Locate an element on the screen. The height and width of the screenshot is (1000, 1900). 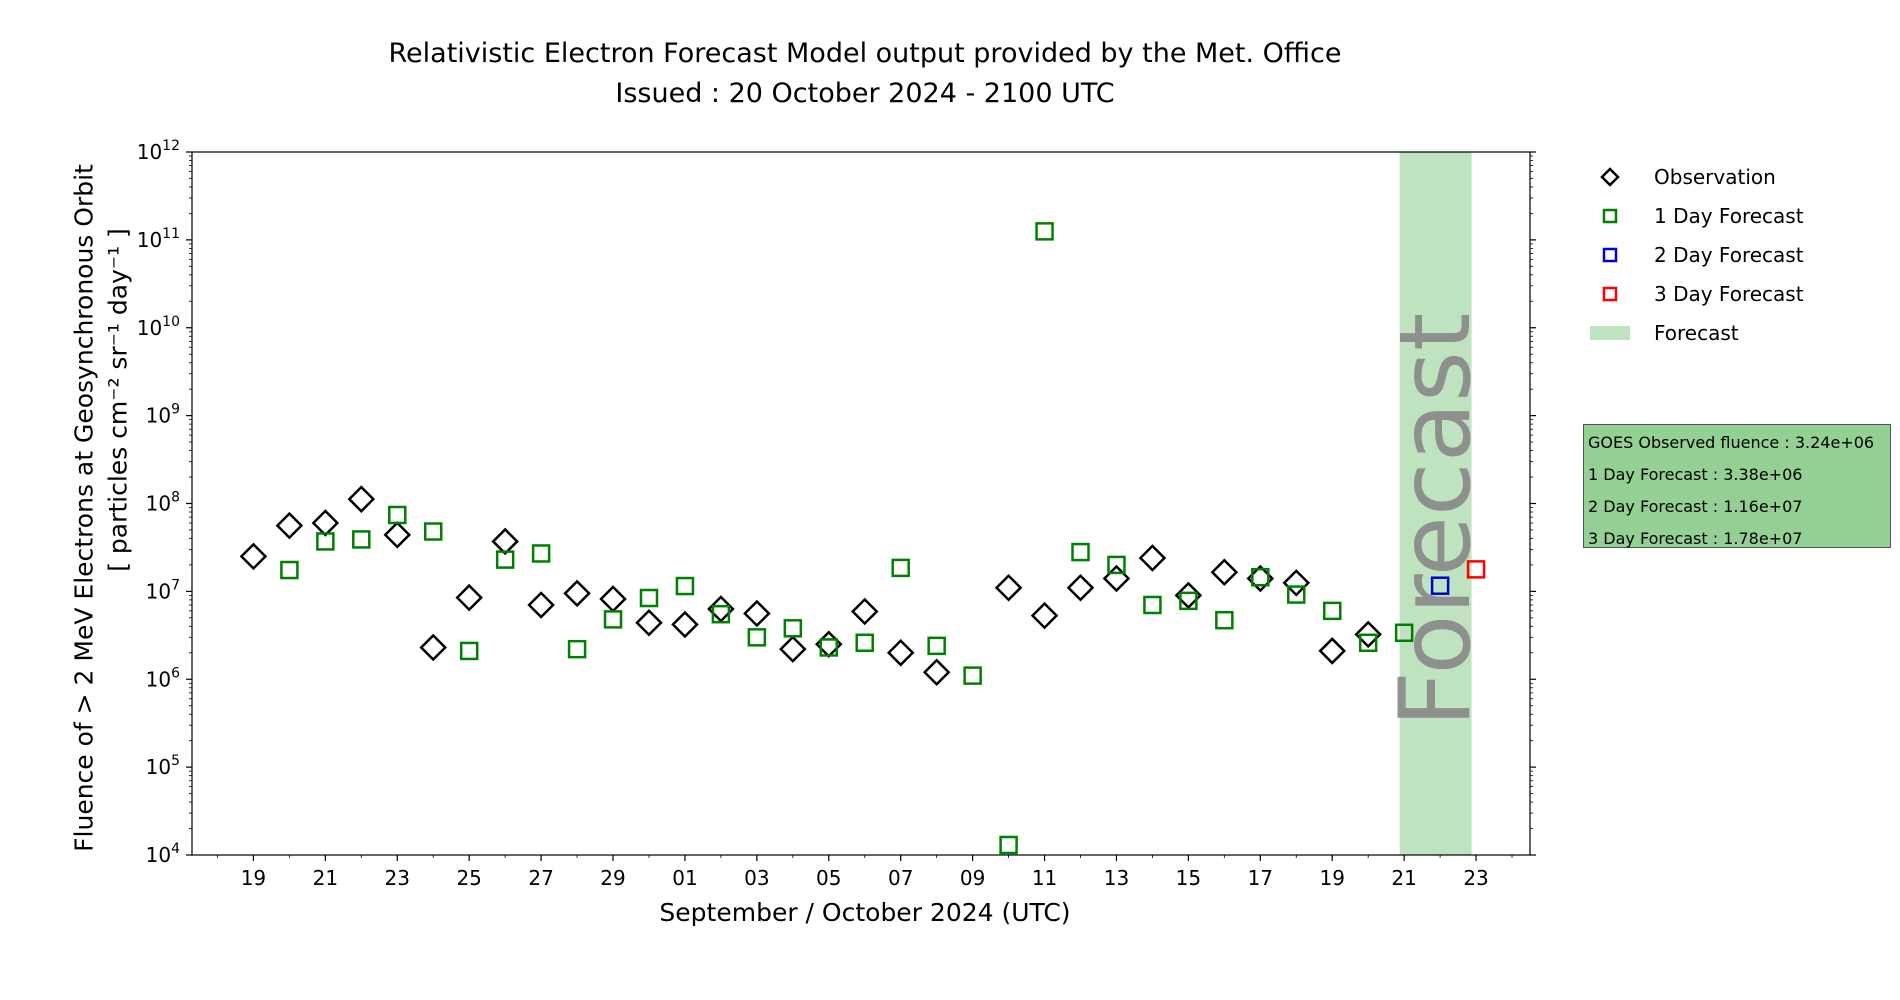
x-tick-label: 15 is located at coordinates (1188, 878).